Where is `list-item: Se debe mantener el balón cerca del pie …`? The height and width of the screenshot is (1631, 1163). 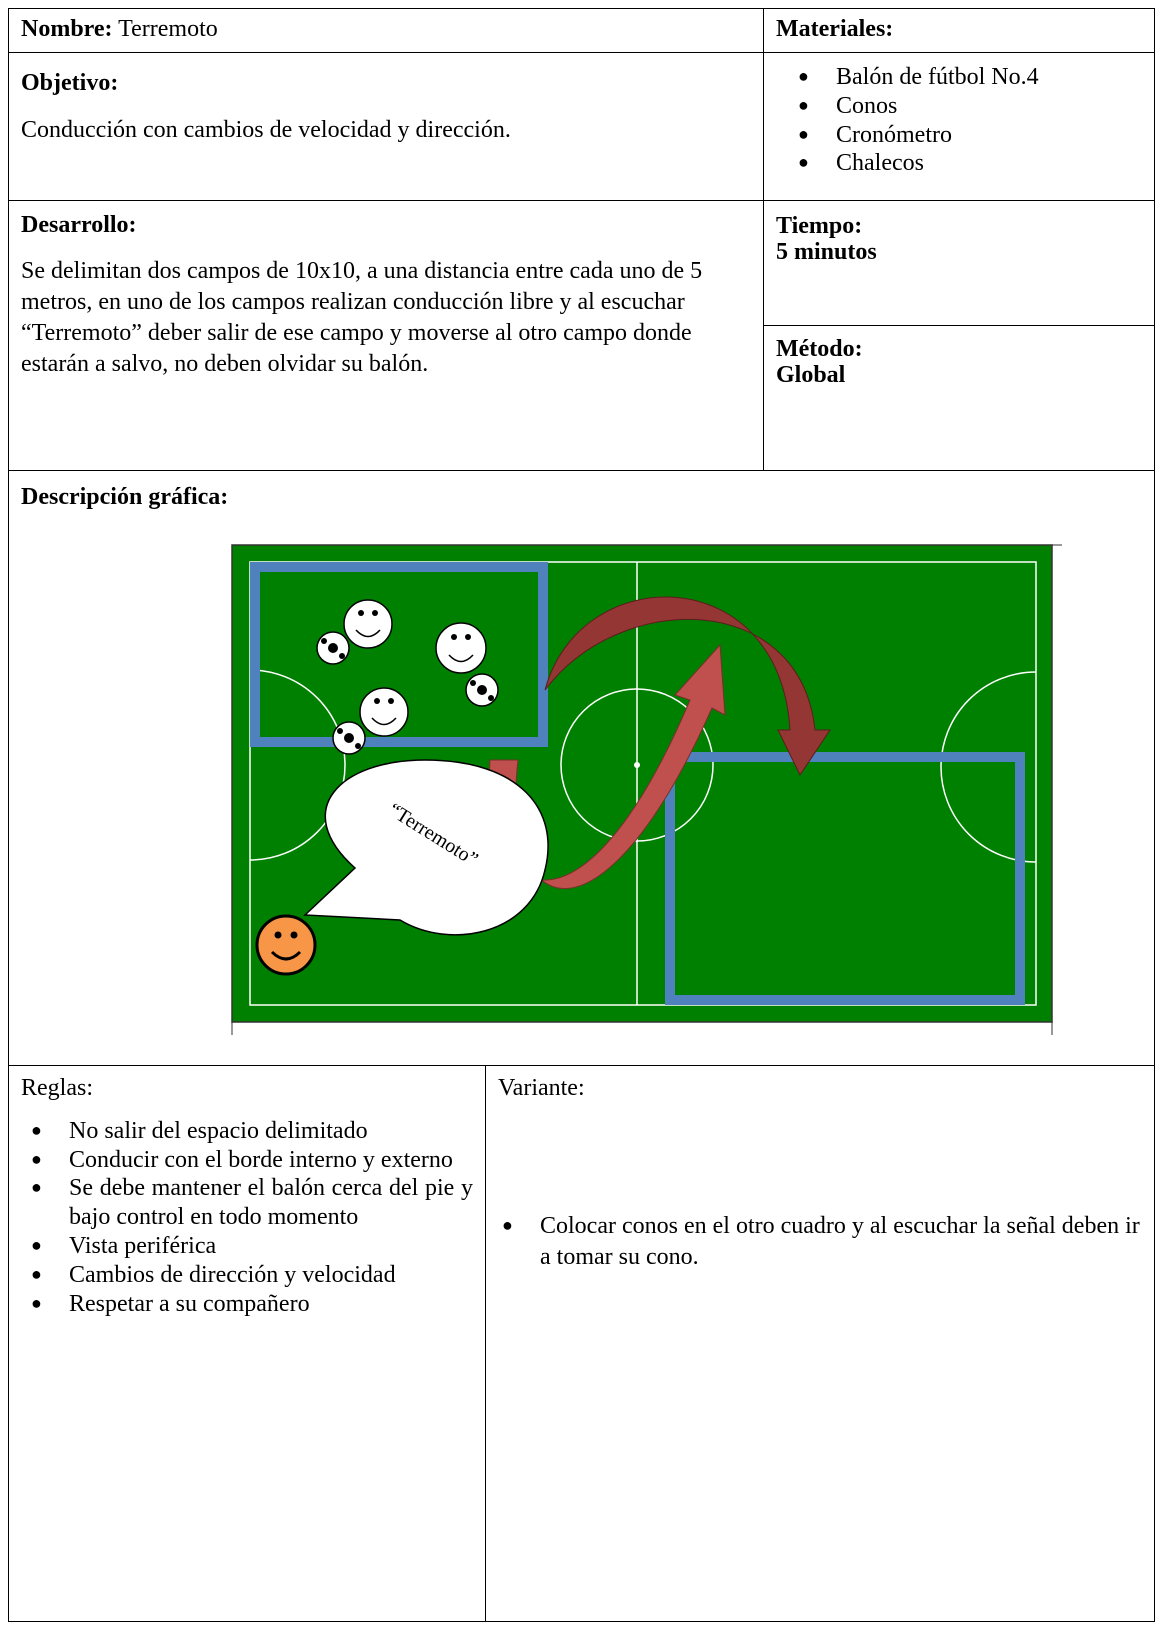
list-item: Se debe mantener el balón cerca del pie … is located at coordinates (252, 1203).